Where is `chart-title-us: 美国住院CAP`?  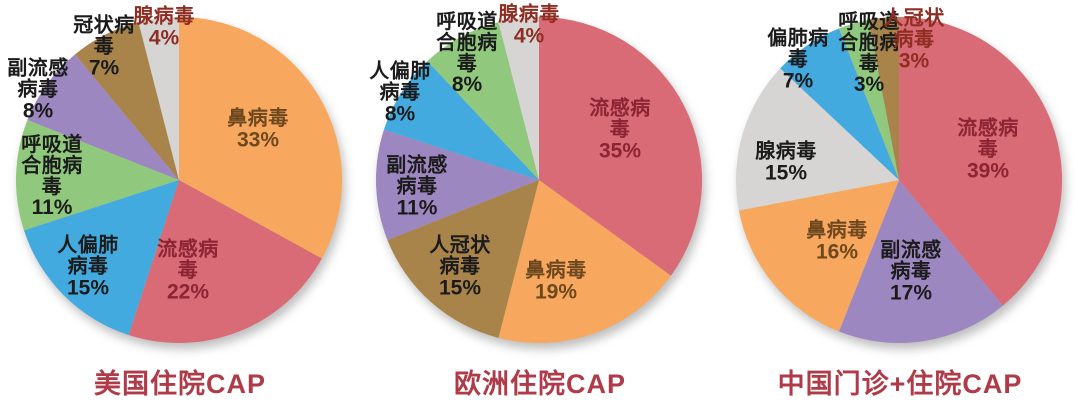 chart-title-us: 美国住院CAP is located at coordinates (179, 384).